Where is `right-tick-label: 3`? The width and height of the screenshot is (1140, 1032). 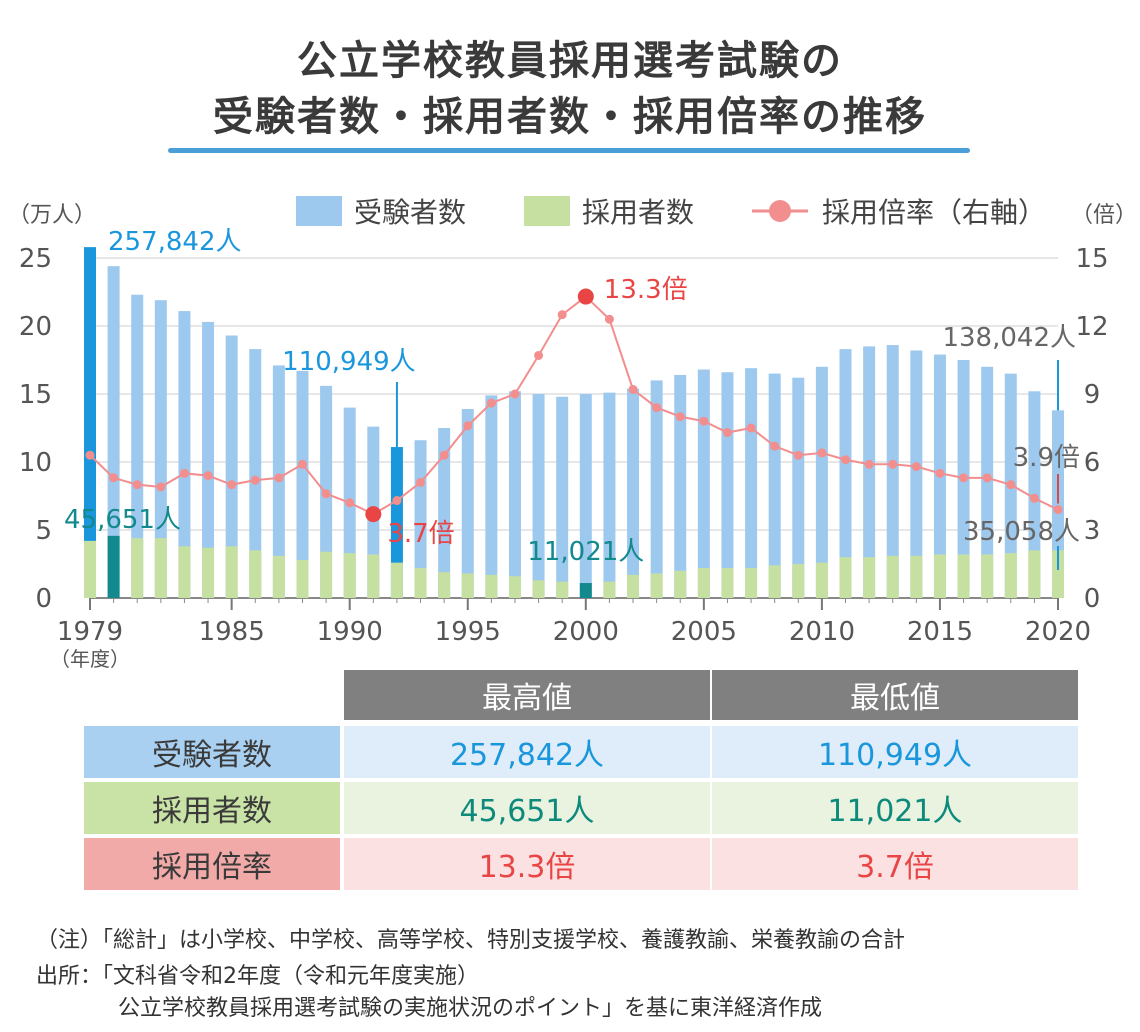
right-tick-label: 3 is located at coordinates (1092, 531).